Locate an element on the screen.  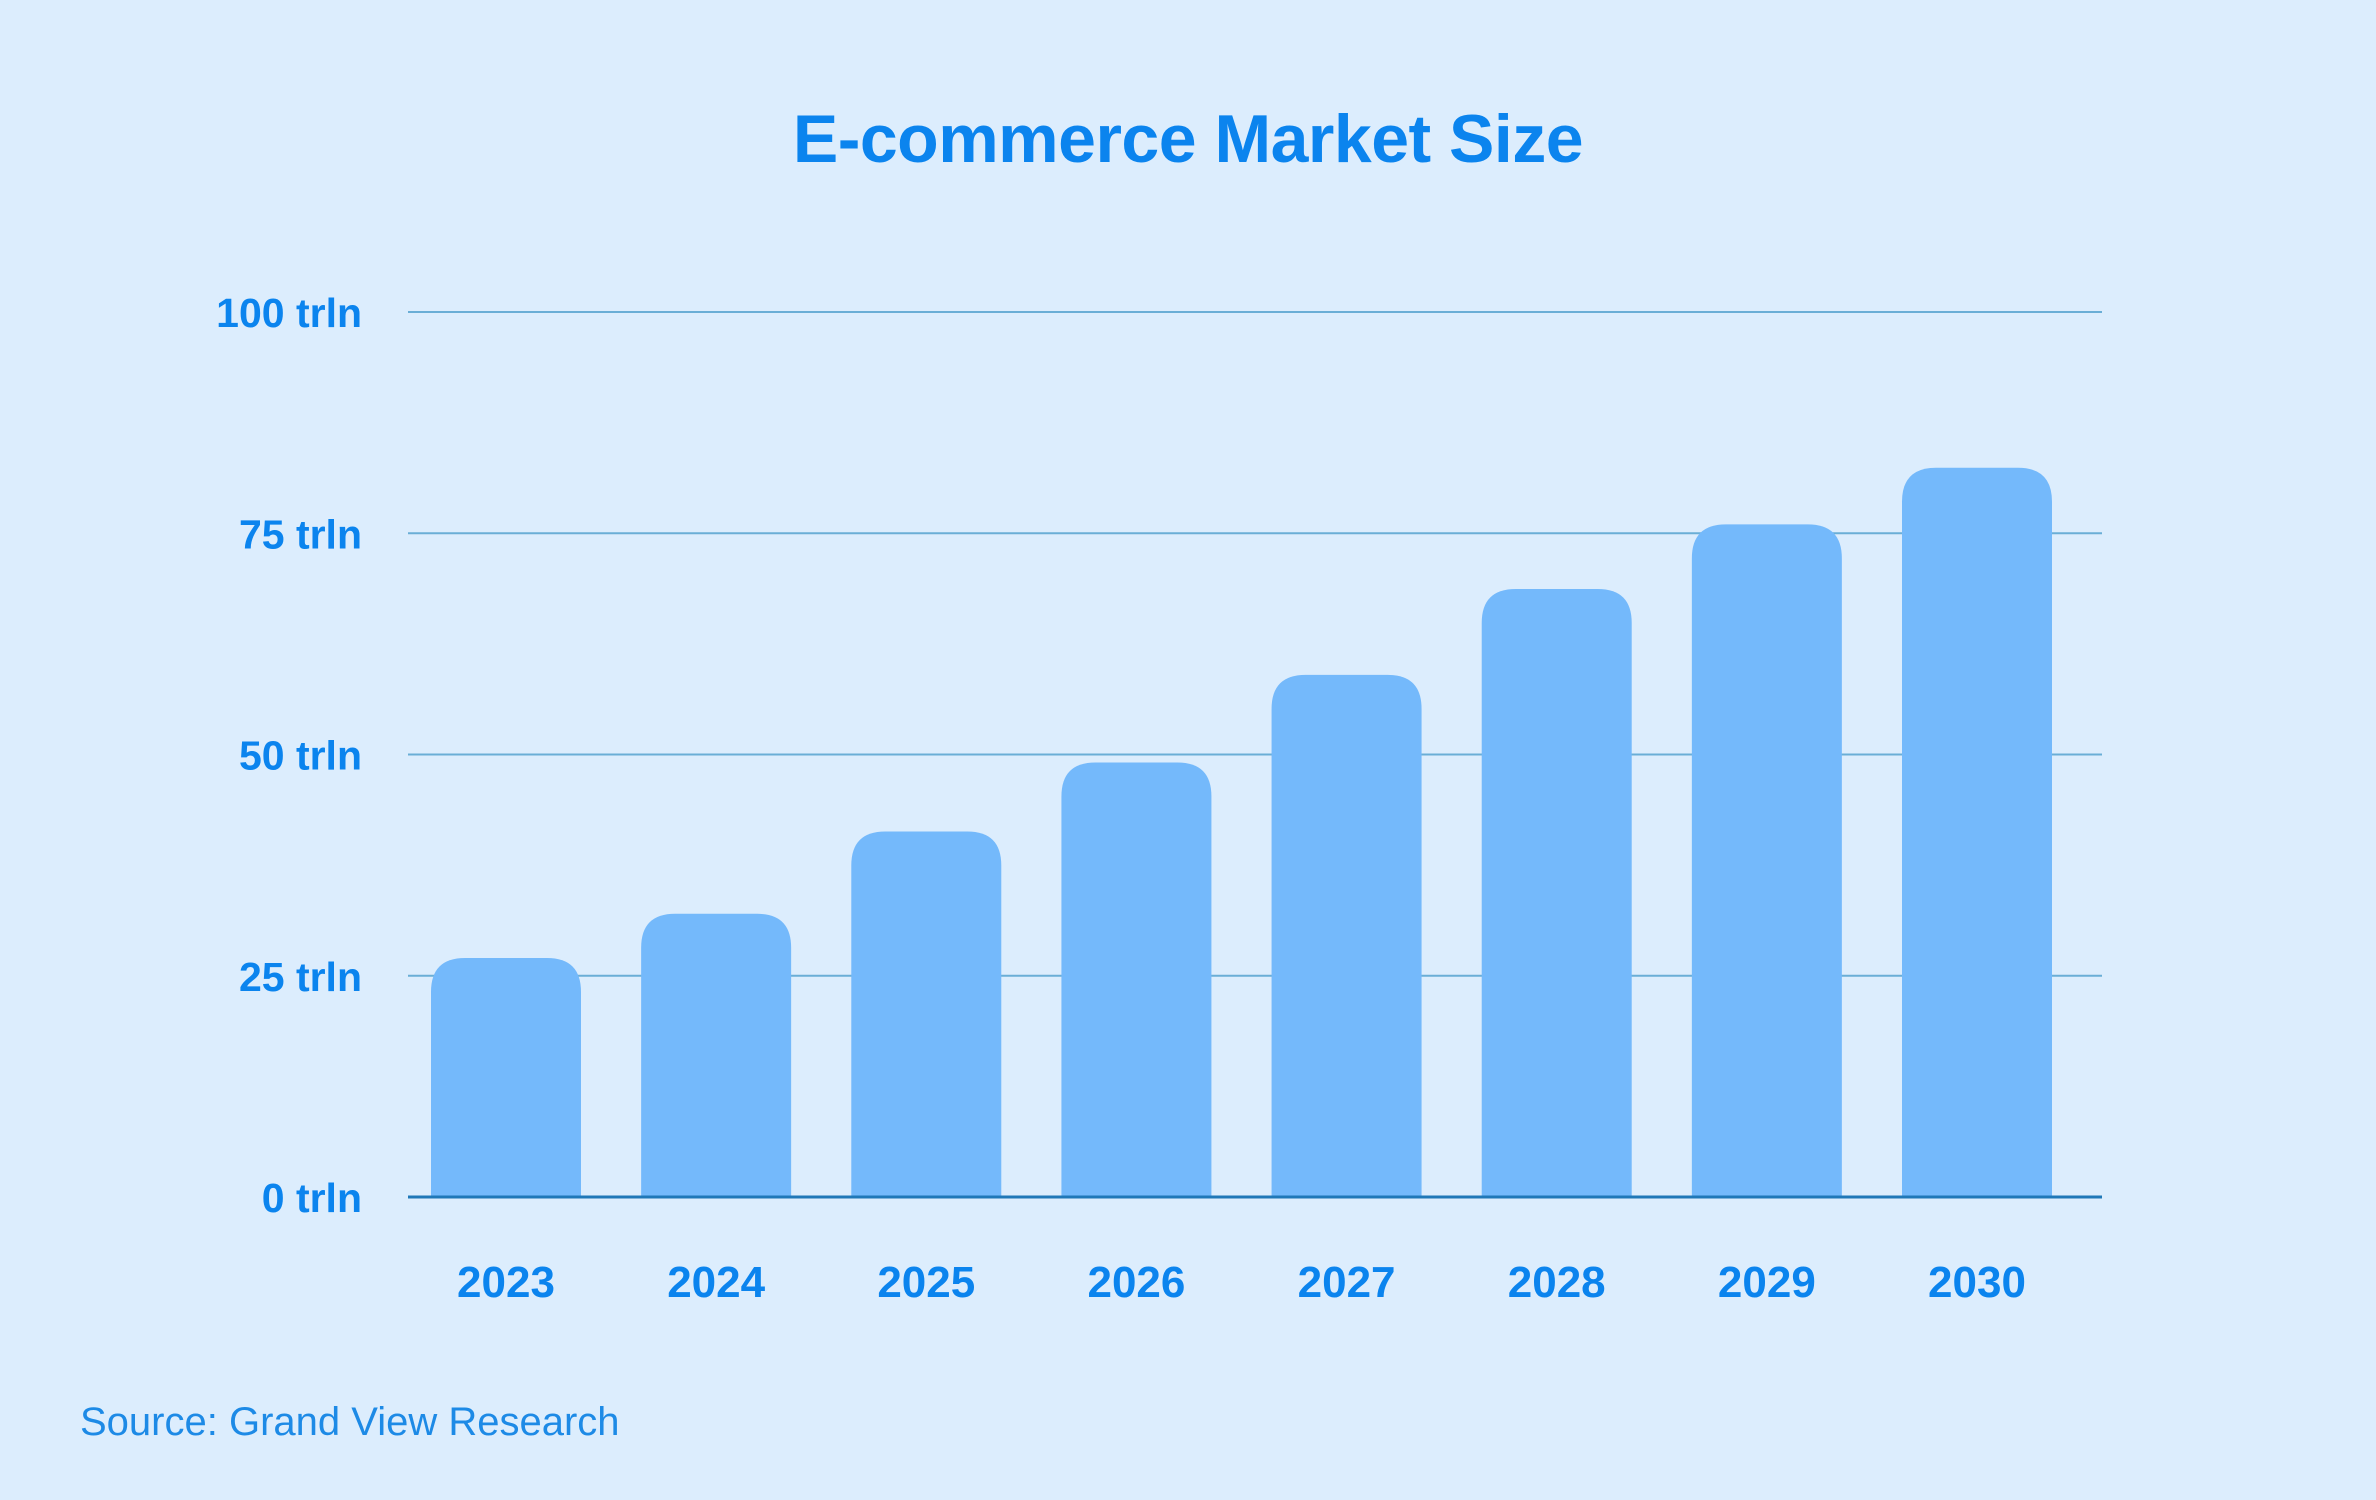
x-tick-label: 2028 is located at coordinates (1557, 1282).